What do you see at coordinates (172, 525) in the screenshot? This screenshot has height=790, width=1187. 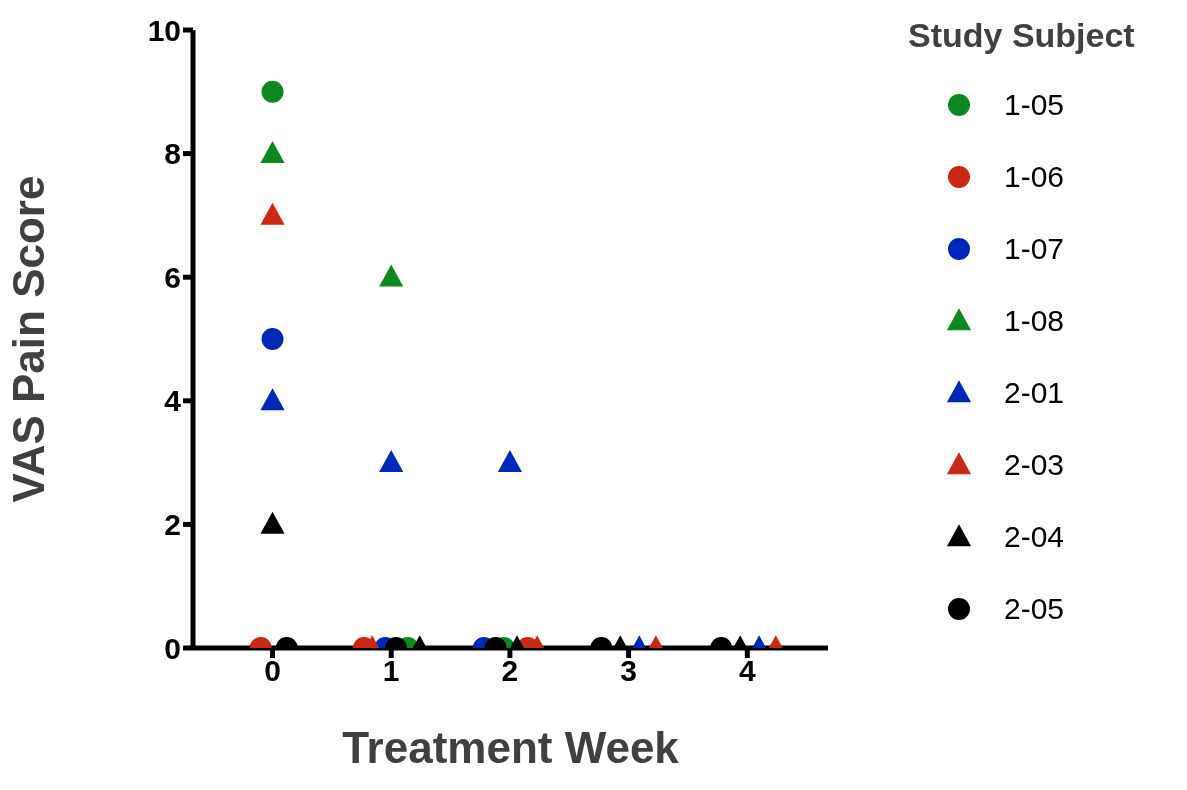 I see `y-tick-label: 2` at bounding box center [172, 525].